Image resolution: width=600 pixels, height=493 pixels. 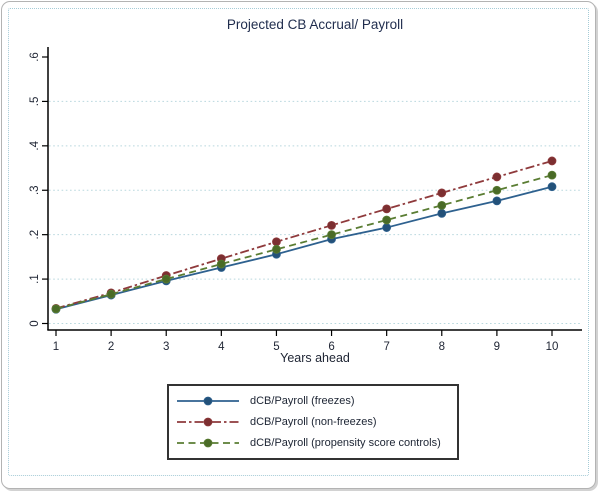 I want to click on chart-title: Projected CB Accrual/ Payroll, so click(x=315, y=24).